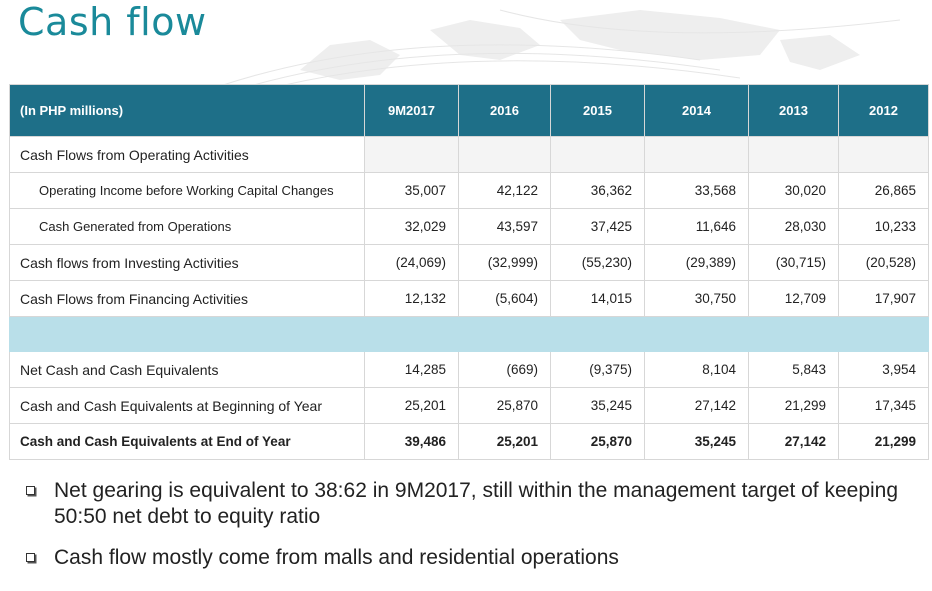 Image resolution: width=932 pixels, height=591 pixels. Describe the element at coordinates (597, 369) in the screenshot. I see `cell-value: (9,375)` at that location.